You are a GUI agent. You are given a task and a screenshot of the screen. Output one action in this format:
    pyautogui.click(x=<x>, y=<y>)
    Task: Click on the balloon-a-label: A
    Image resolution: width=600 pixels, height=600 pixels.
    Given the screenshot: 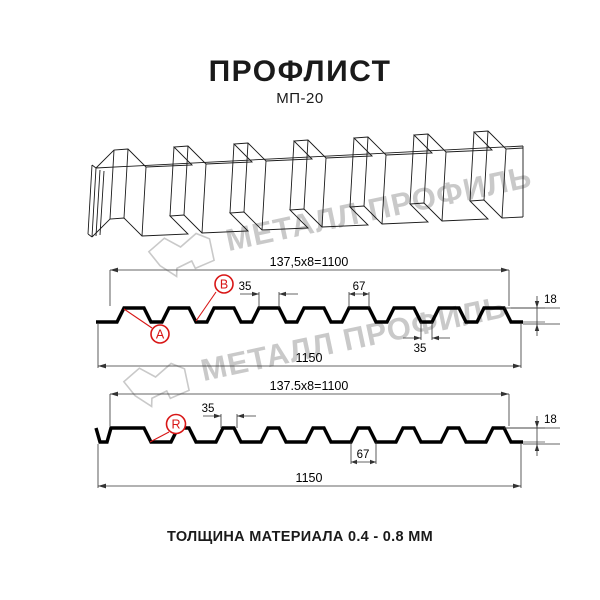 What is the action you would take?
    pyautogui.click(x=160, y=335)
    